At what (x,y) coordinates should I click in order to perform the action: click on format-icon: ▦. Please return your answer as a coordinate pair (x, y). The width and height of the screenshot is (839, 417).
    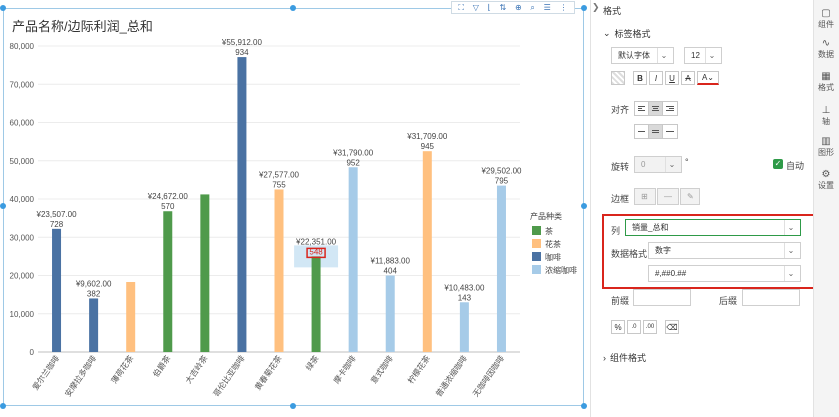
    Looking at the image, I should click on (826, 76).